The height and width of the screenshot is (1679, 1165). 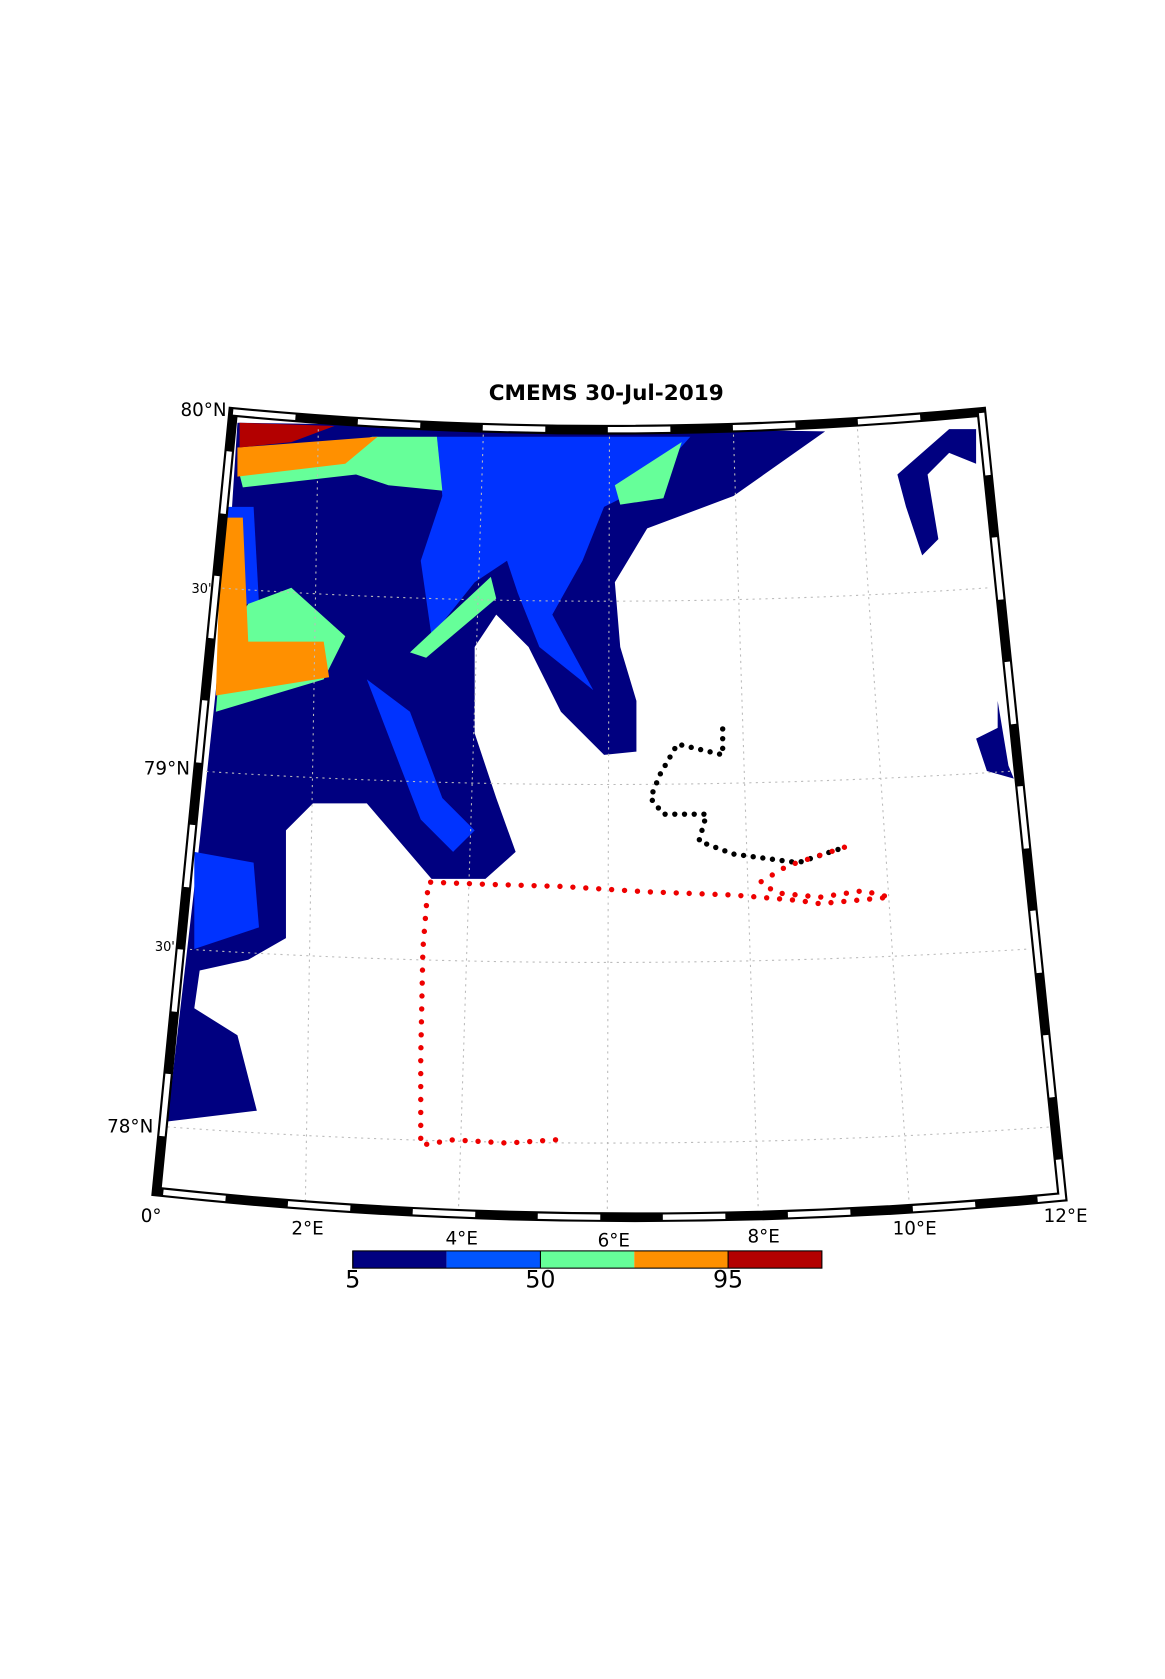 I want to click on lon-label: 2°E, so click(x=307, y=1229).